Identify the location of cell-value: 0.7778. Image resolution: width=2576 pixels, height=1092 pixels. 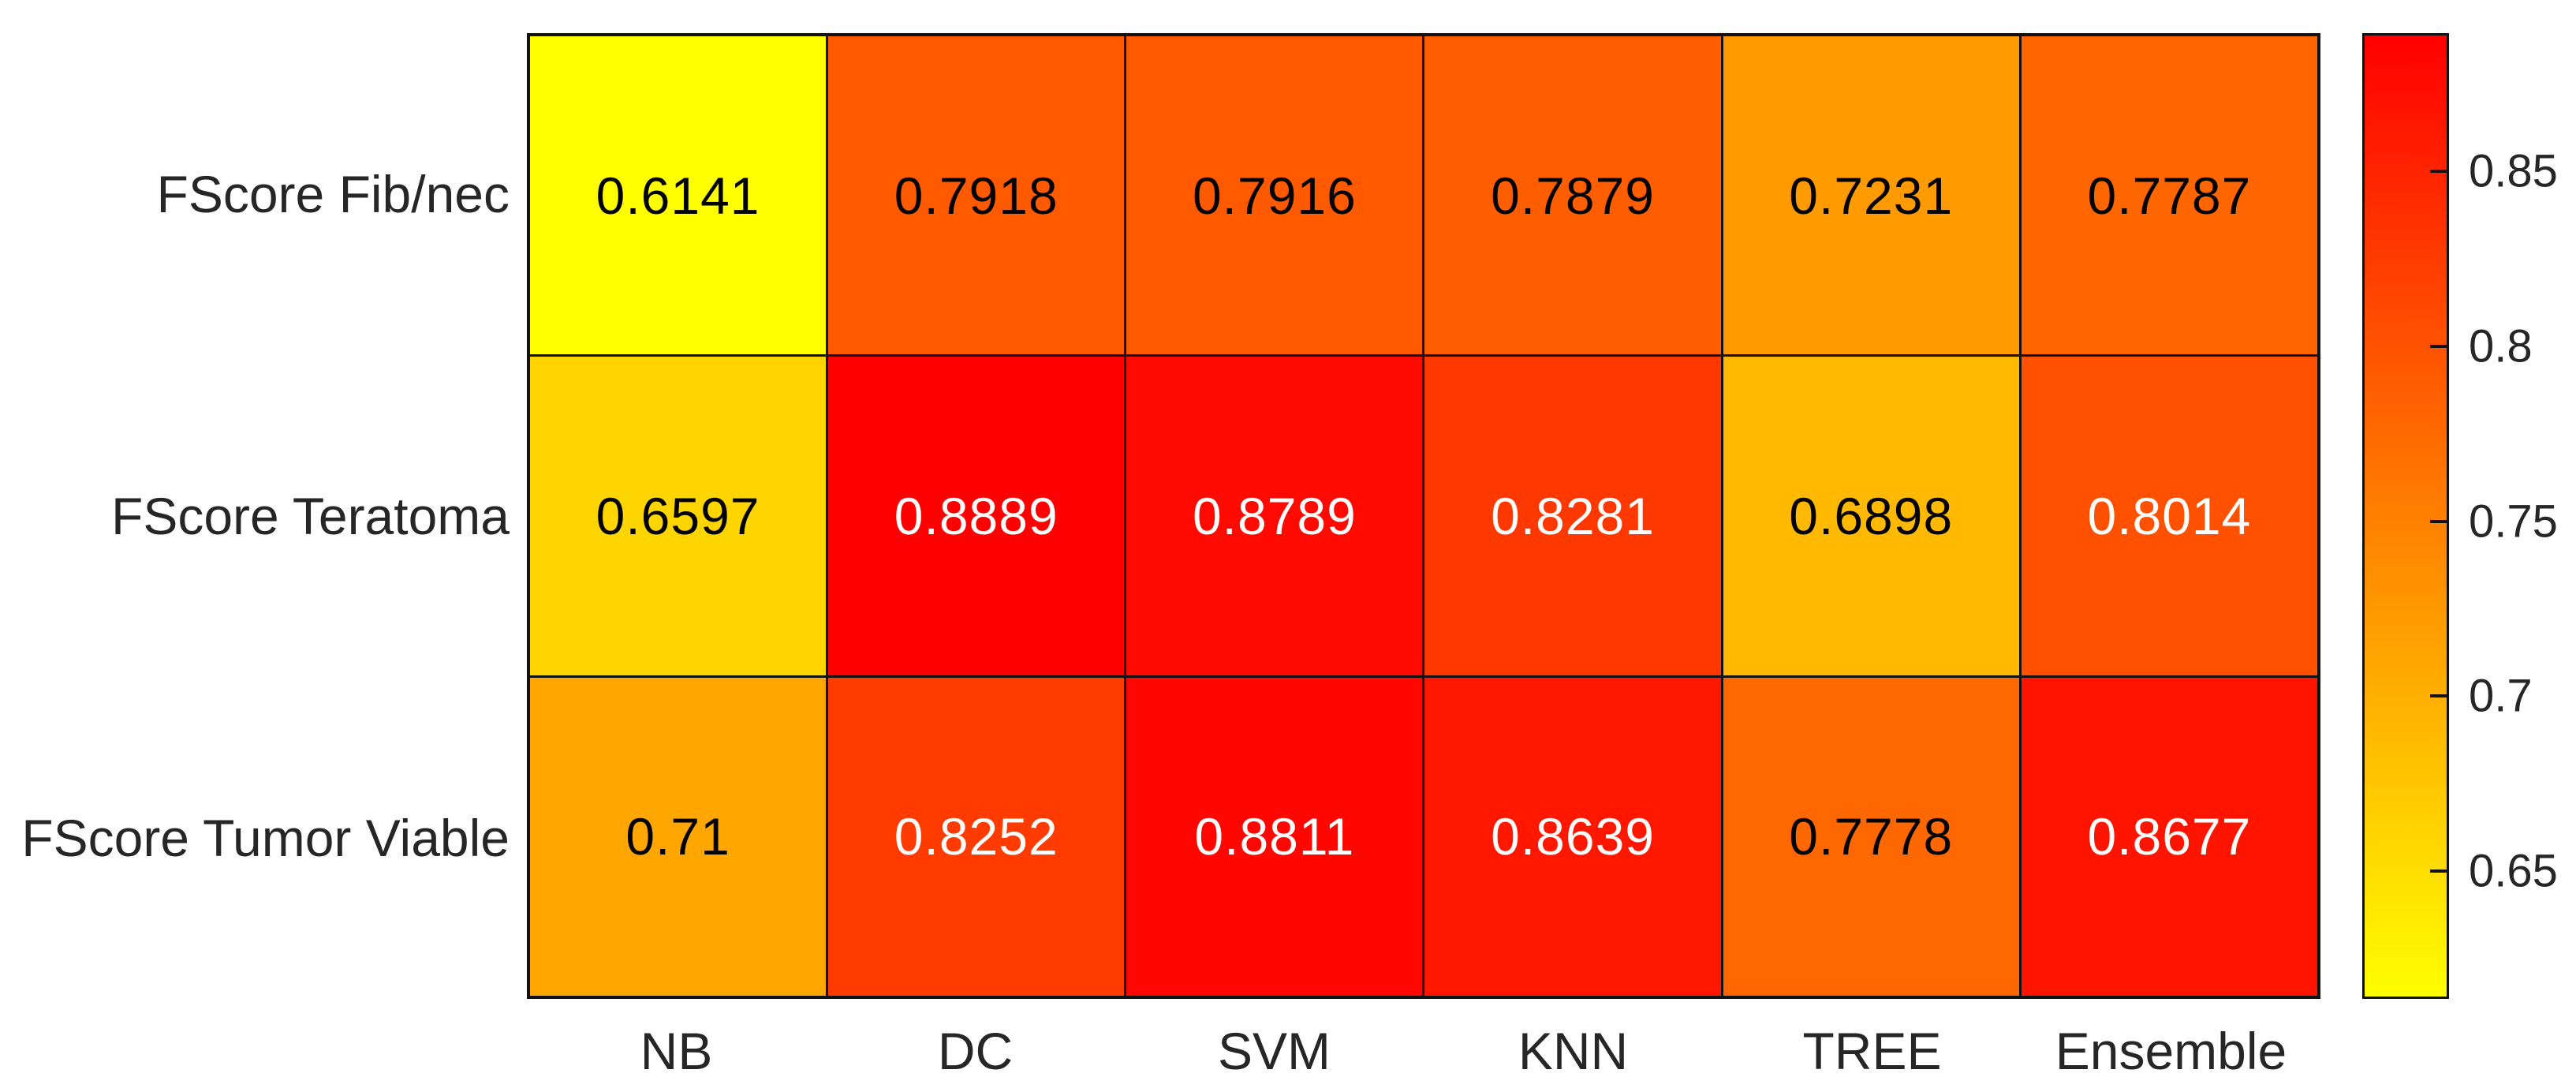
(1871, 836).